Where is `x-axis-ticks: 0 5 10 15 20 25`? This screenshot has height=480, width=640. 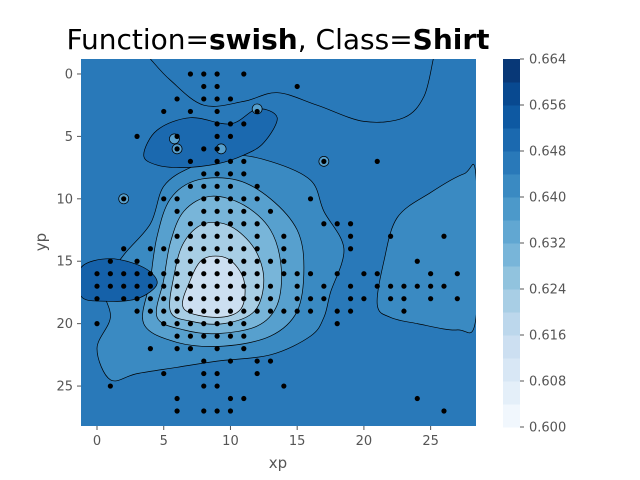 x-axis-ticks: 0 5 10 15 20 25 is located at coordinates (266, 437).